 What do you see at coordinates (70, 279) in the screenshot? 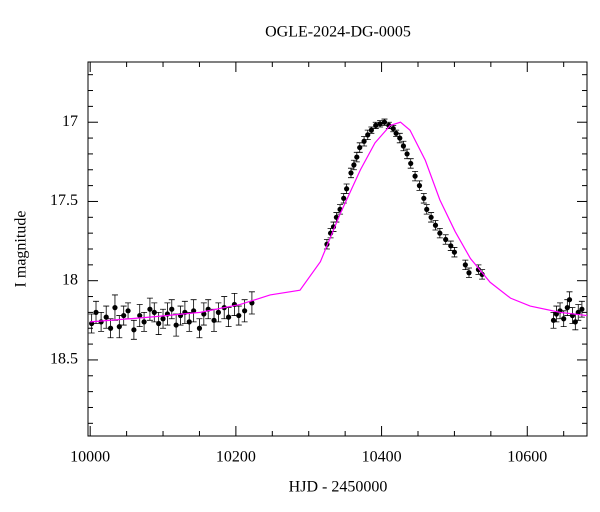
I see `y-tick-label: 18` at bounding box center [70, 279].